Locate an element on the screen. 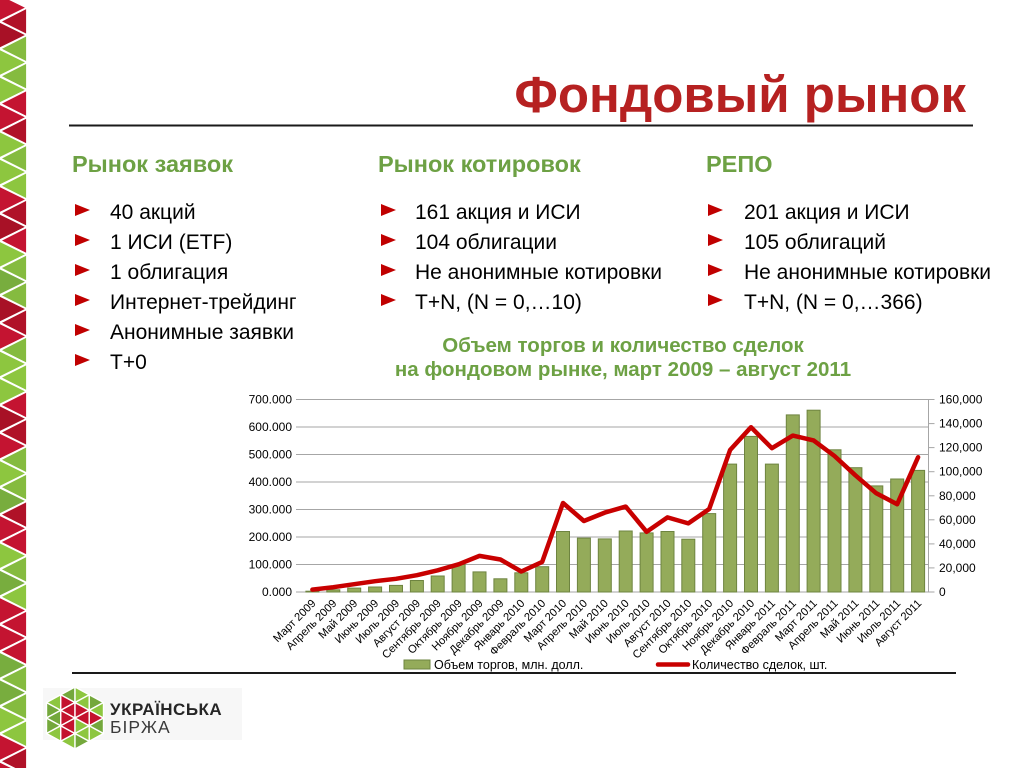 The height and width of the screenshot is (768, 1024). svg-text: 120,000 is located at coordinates (961, 448).